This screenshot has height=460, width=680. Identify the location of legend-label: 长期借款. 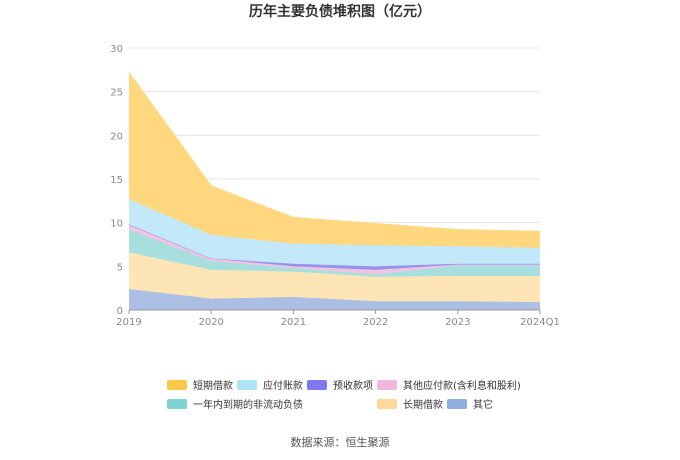
(423, 404).